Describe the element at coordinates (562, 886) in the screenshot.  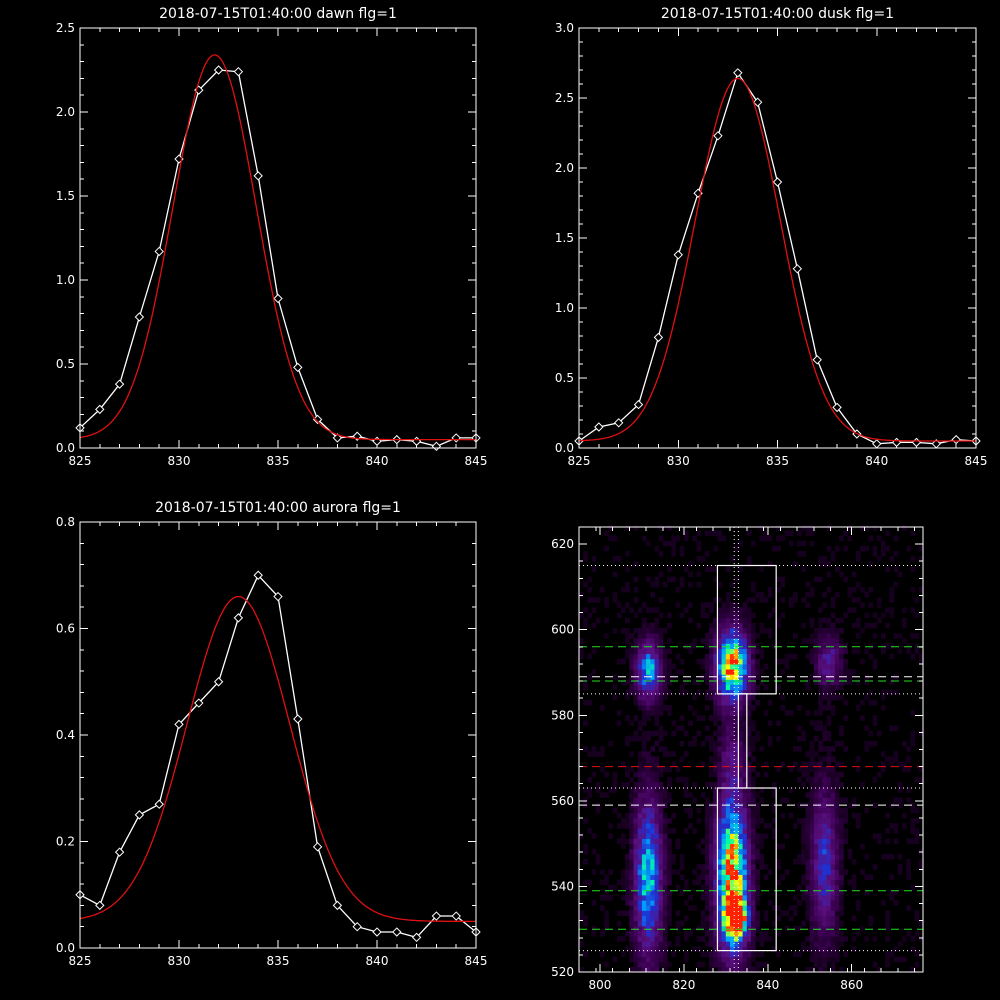
I see `y-tick-label: 540` at that location.